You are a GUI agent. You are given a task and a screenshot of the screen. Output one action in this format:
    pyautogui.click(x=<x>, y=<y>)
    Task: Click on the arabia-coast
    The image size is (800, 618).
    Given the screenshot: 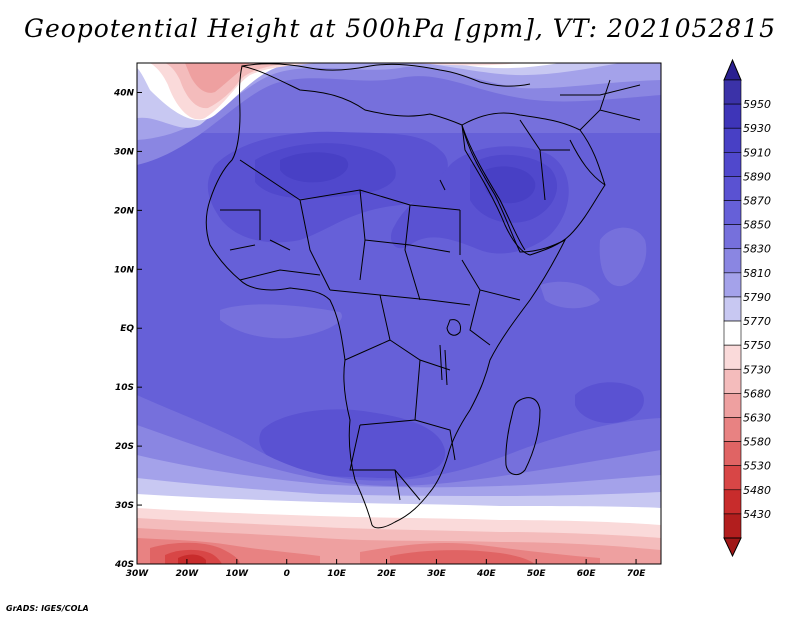 What is the action you would take?
    pyautogui.click(x=533, y=184)
    